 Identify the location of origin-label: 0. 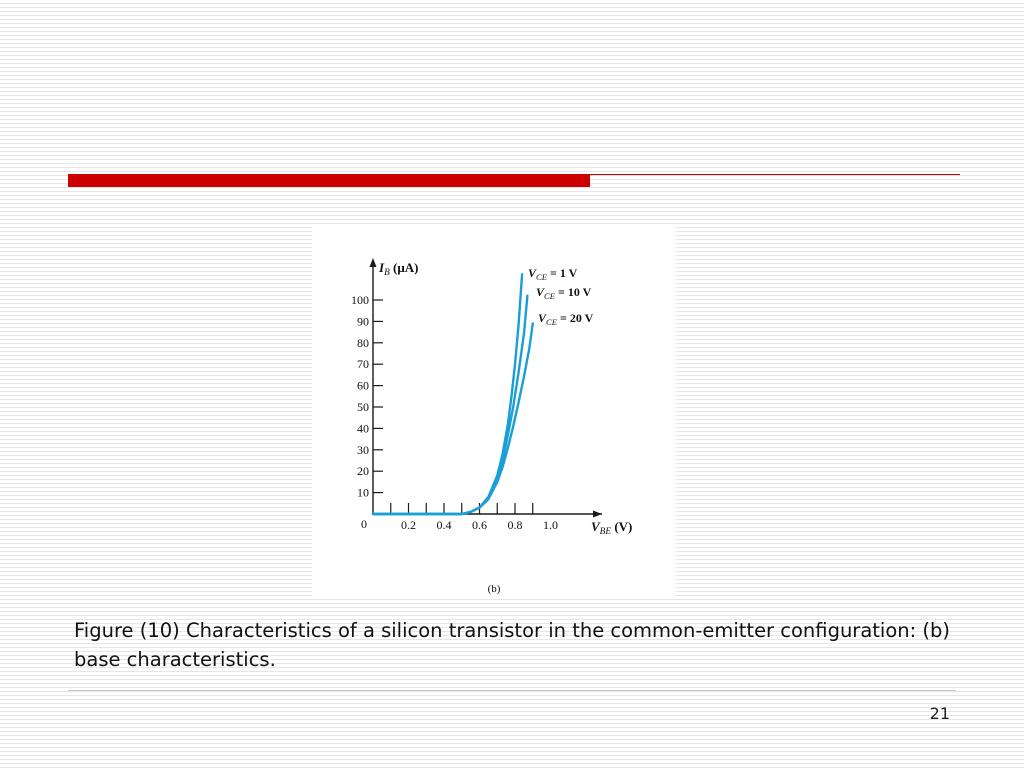
(364, 524).